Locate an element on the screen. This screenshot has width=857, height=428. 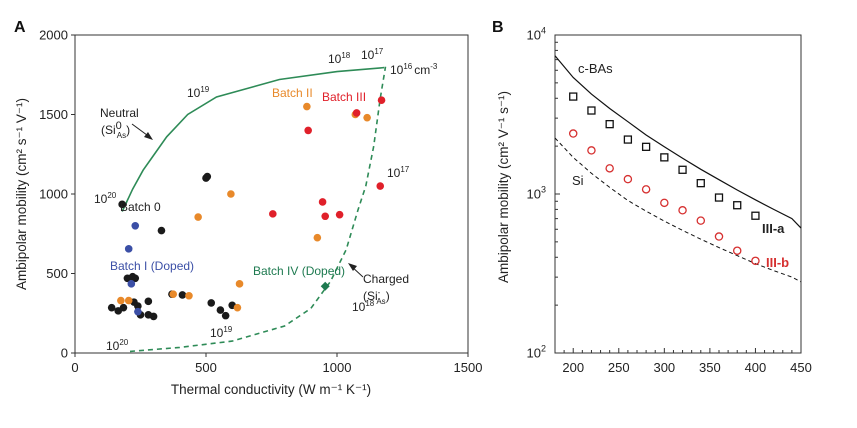
cbas-curve is located at coordinates (678, 142).